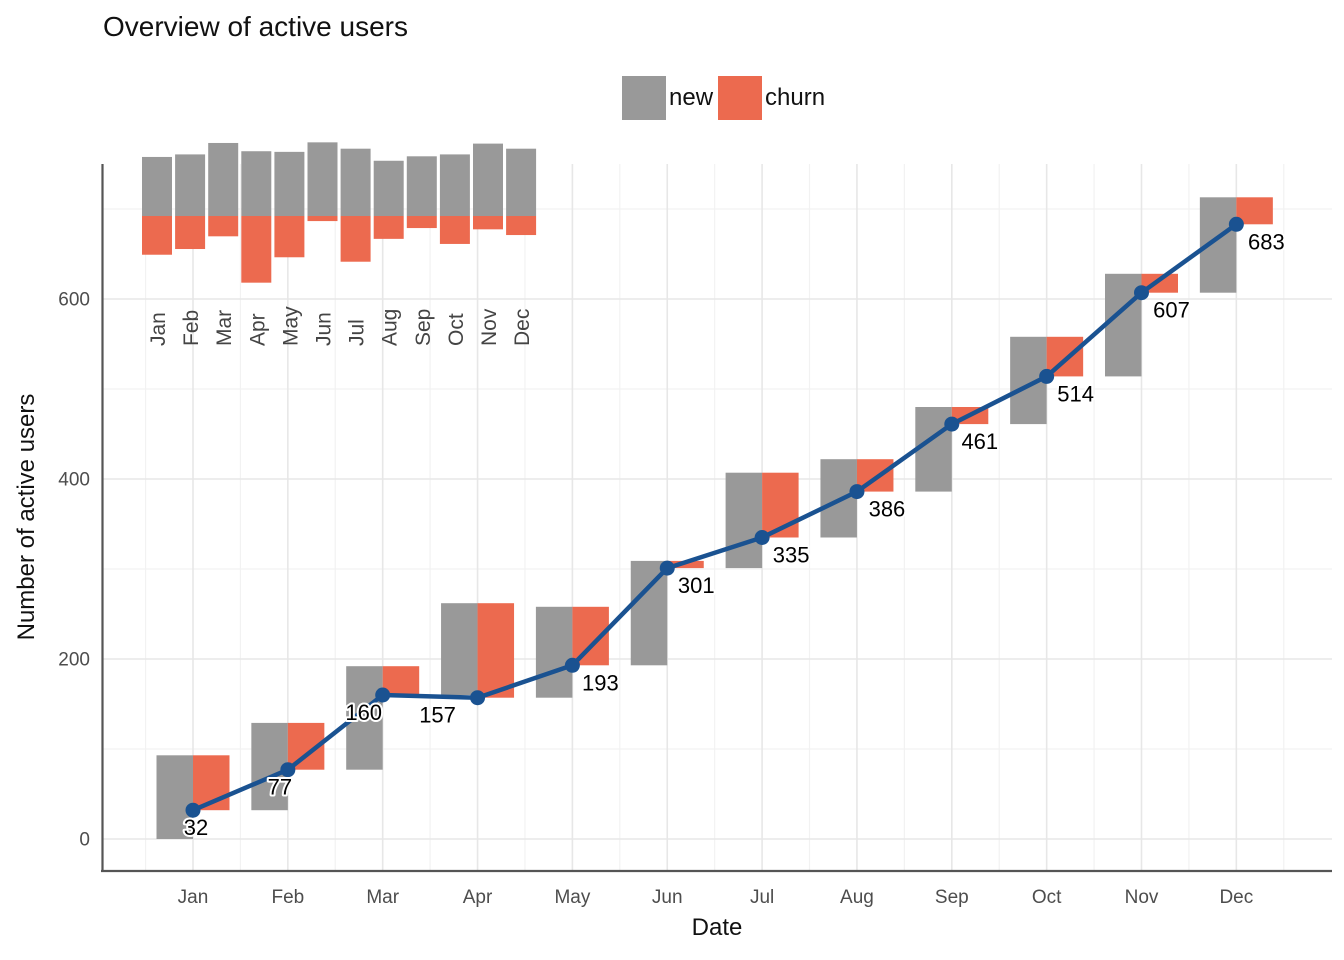  I want to click on point-Oct, so click(1047, 376).